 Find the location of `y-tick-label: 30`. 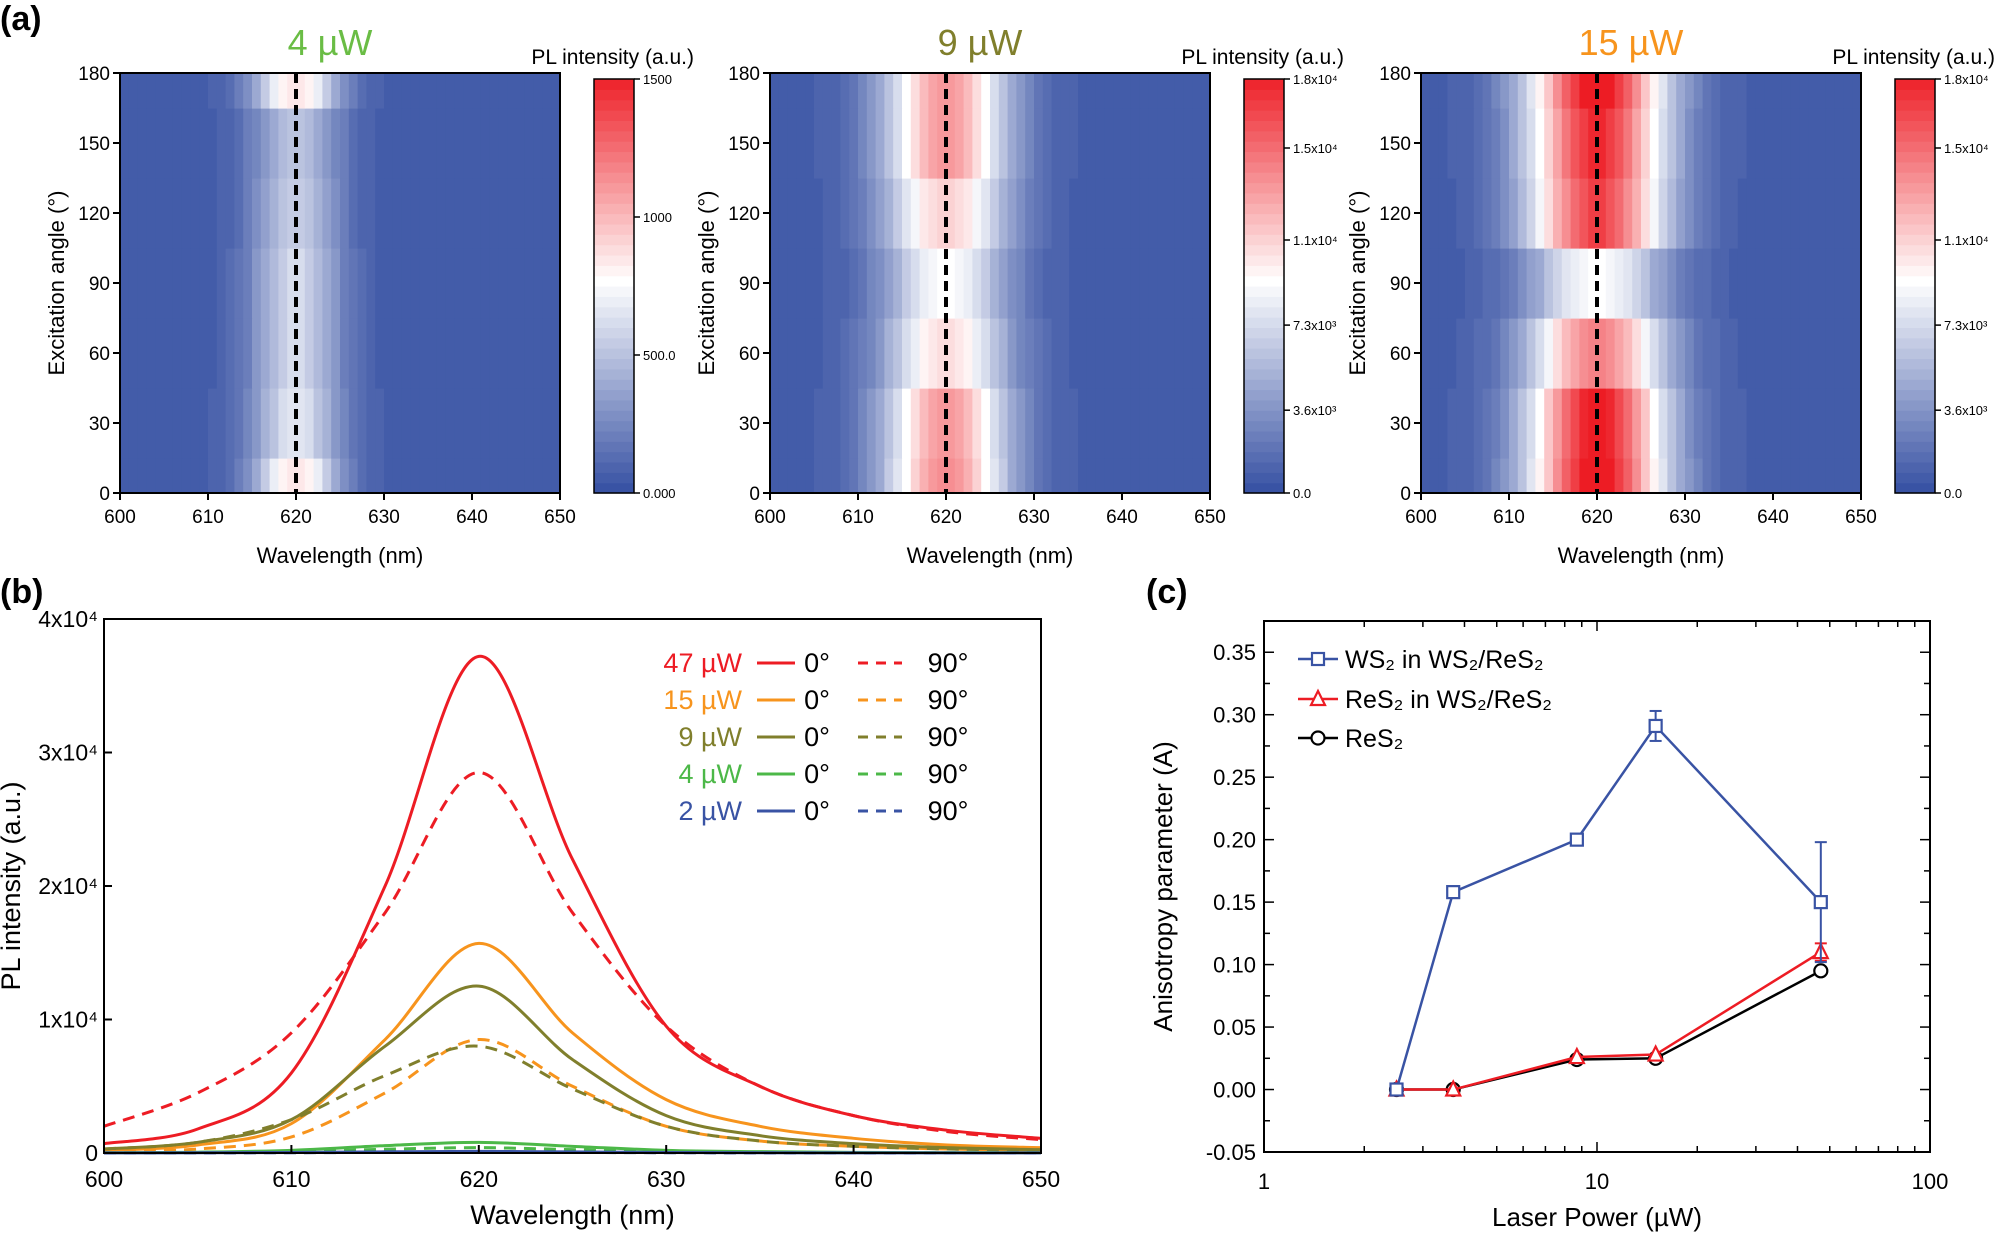

y-tick-label: 30 is located at coordinates (749, 424).